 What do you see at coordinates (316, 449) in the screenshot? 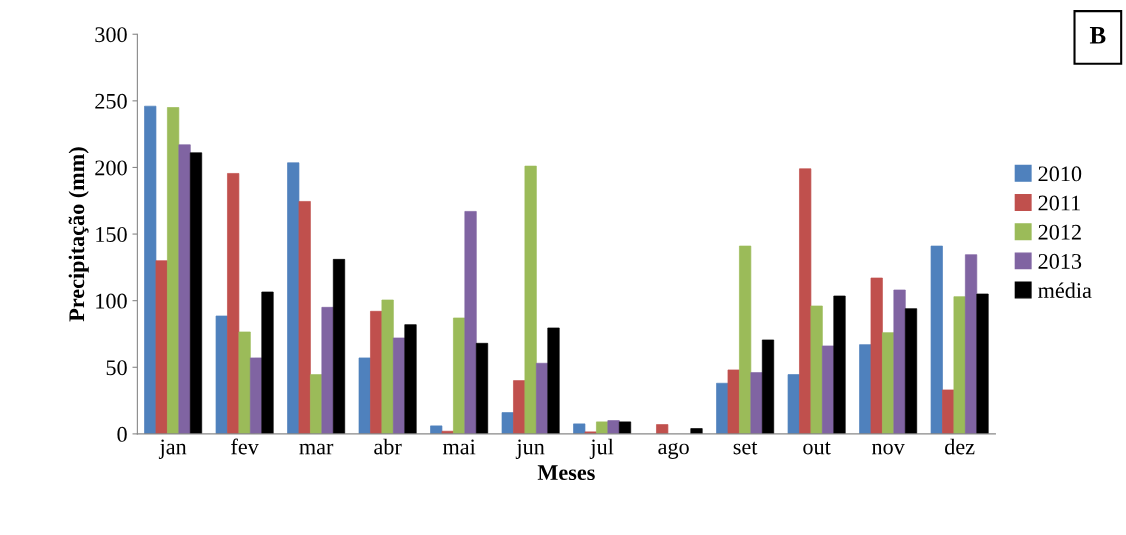
I see `x-tick-label: mar` at bounding box center [316, 449].